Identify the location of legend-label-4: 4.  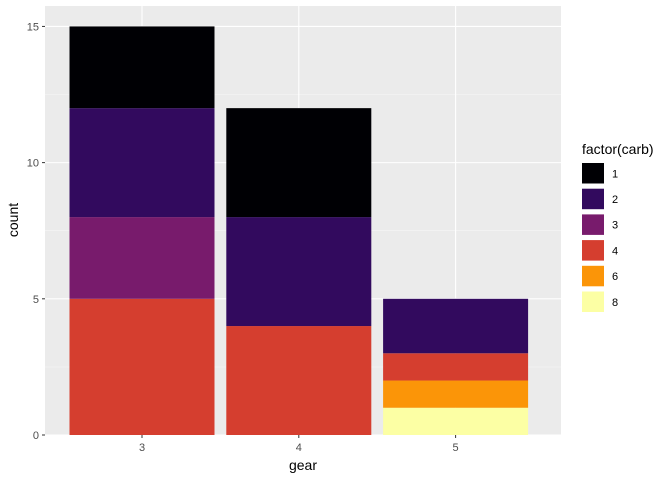
(615, 251).